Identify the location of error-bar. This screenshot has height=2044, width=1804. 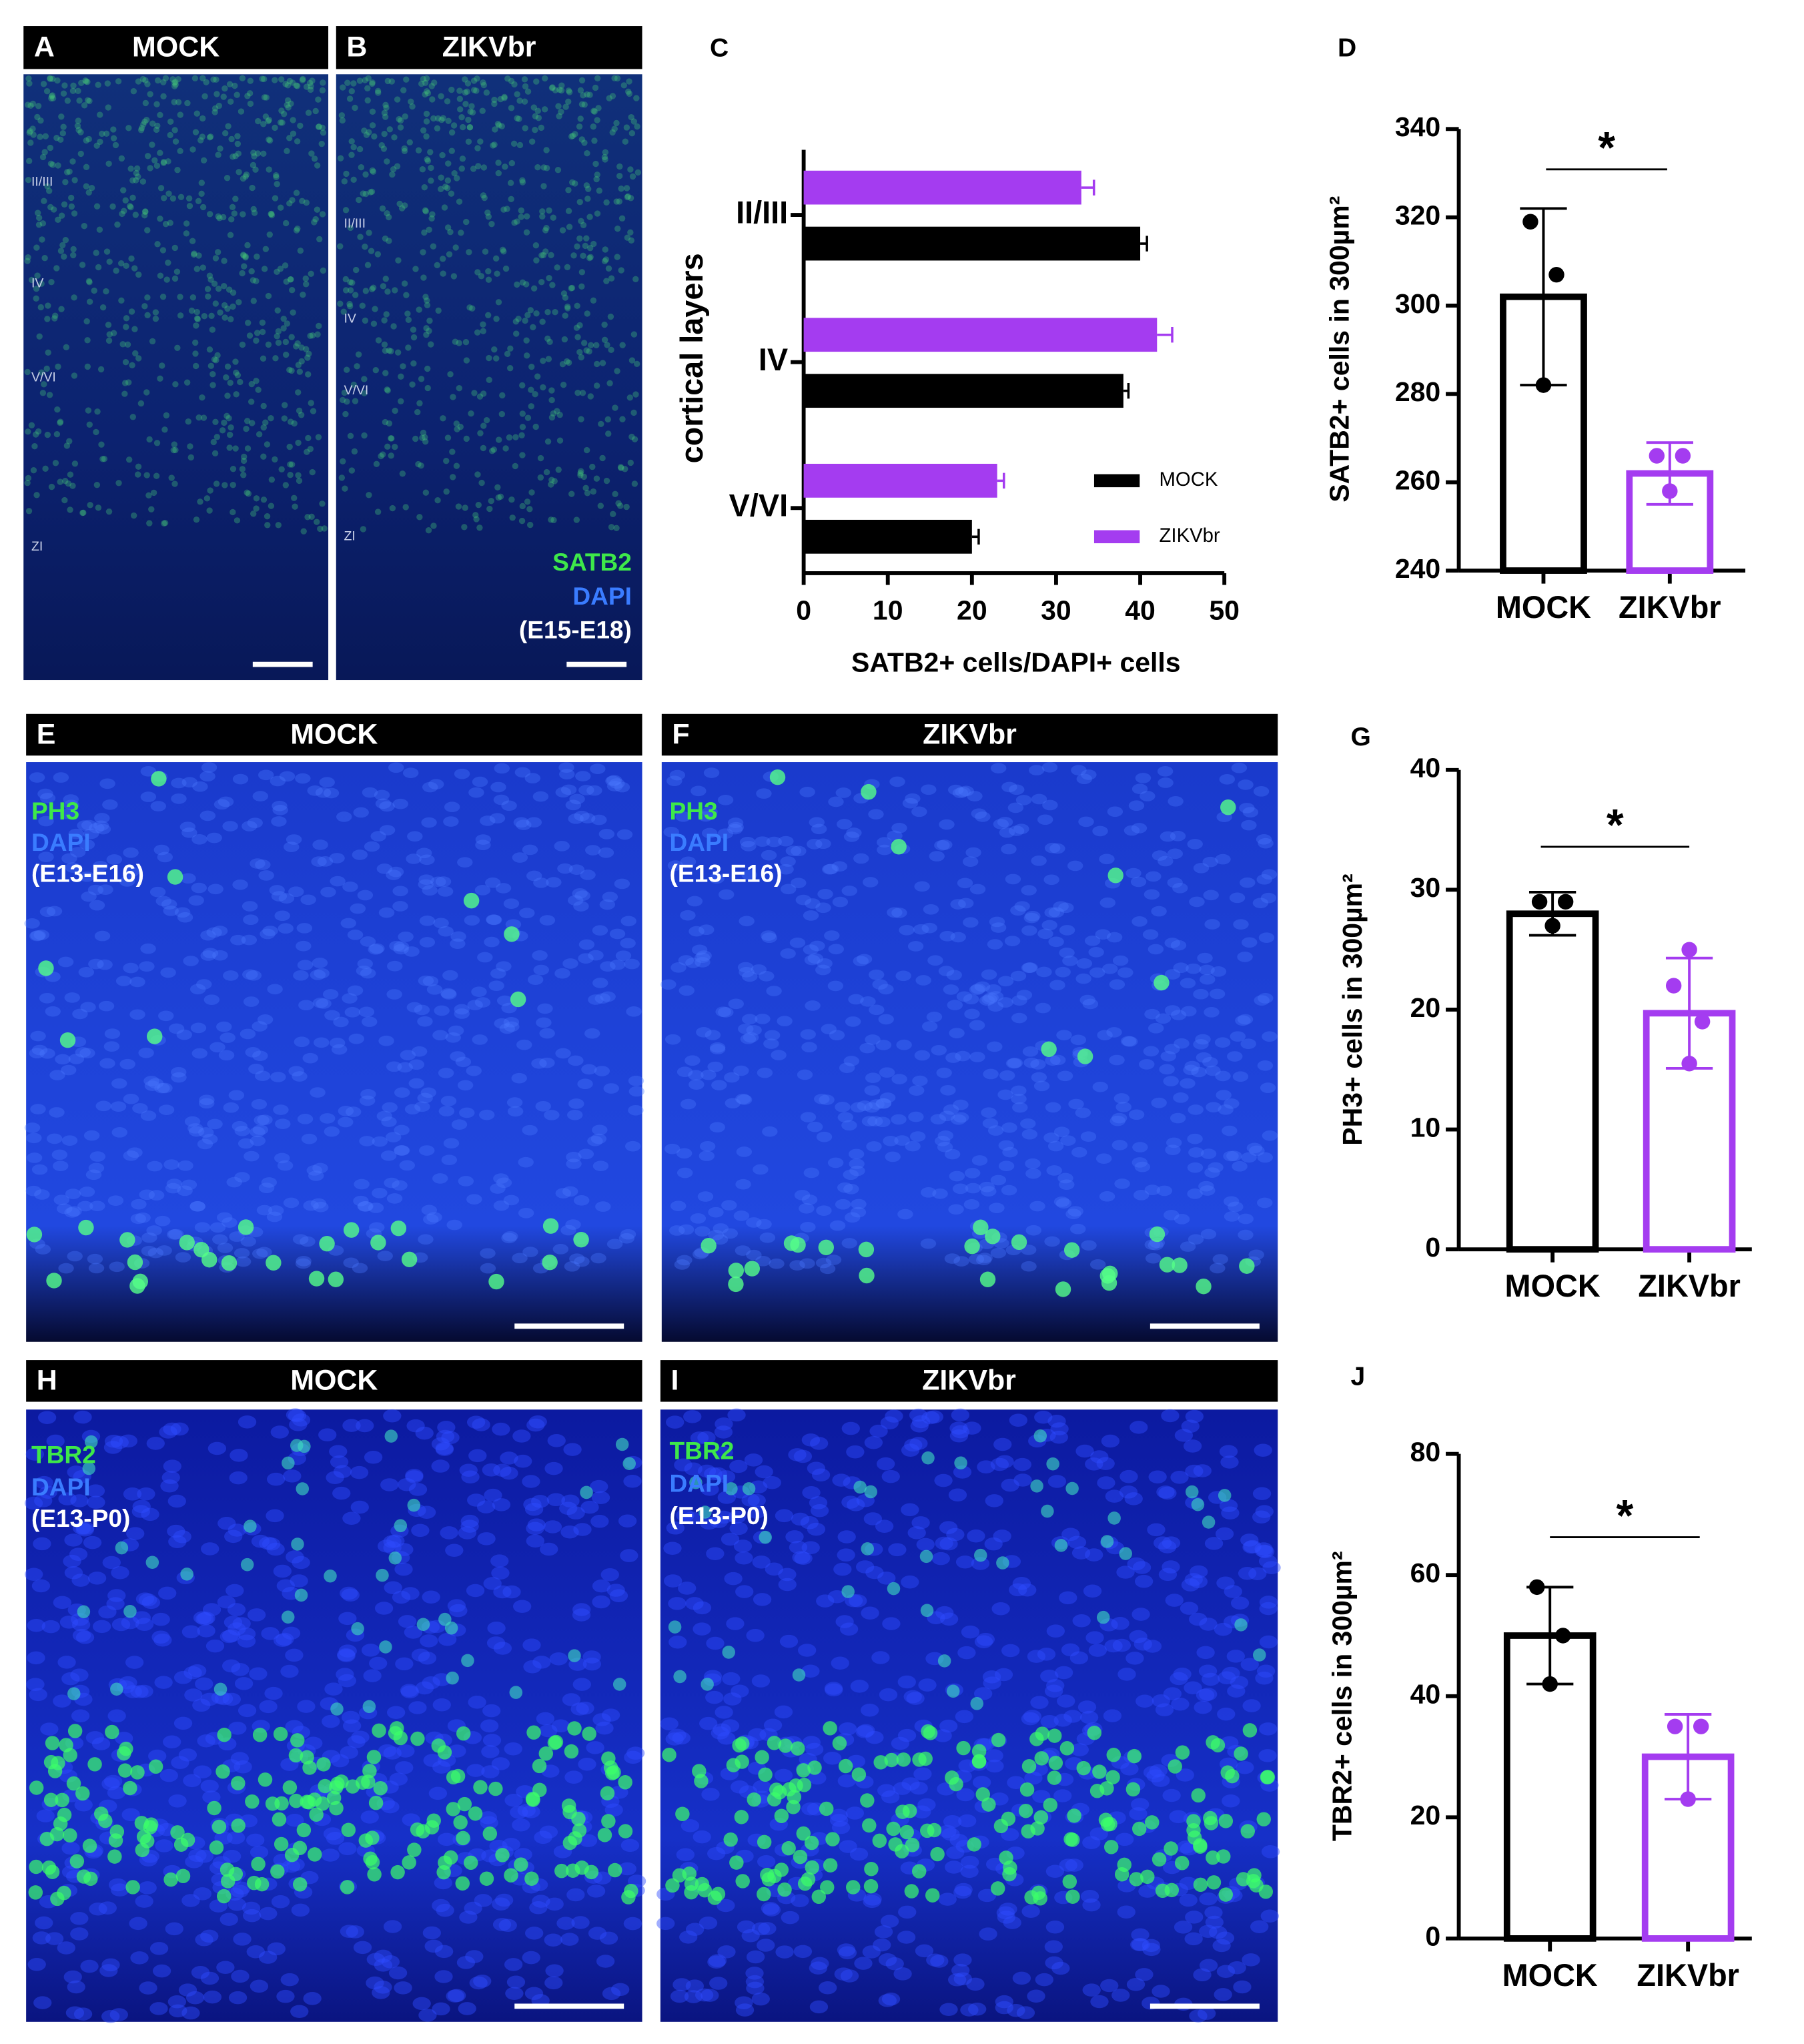
(975, 537).